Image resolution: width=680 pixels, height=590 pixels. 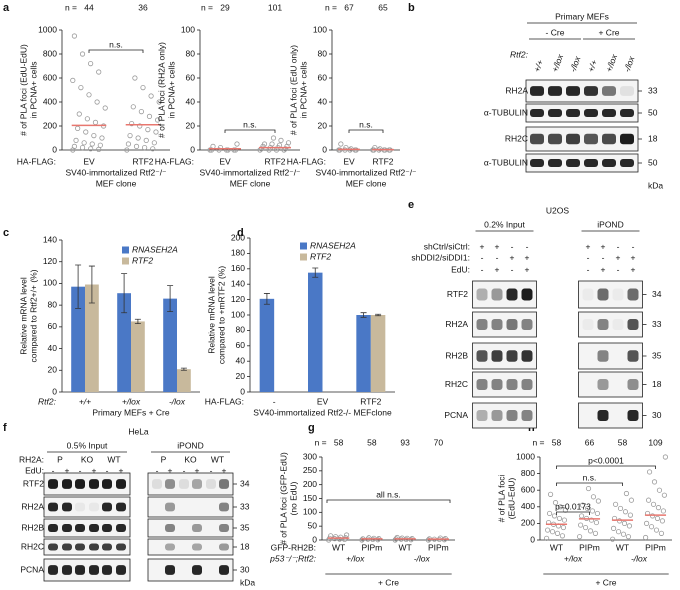 I want to click on n-value: 36, so click(x=143, y=7).